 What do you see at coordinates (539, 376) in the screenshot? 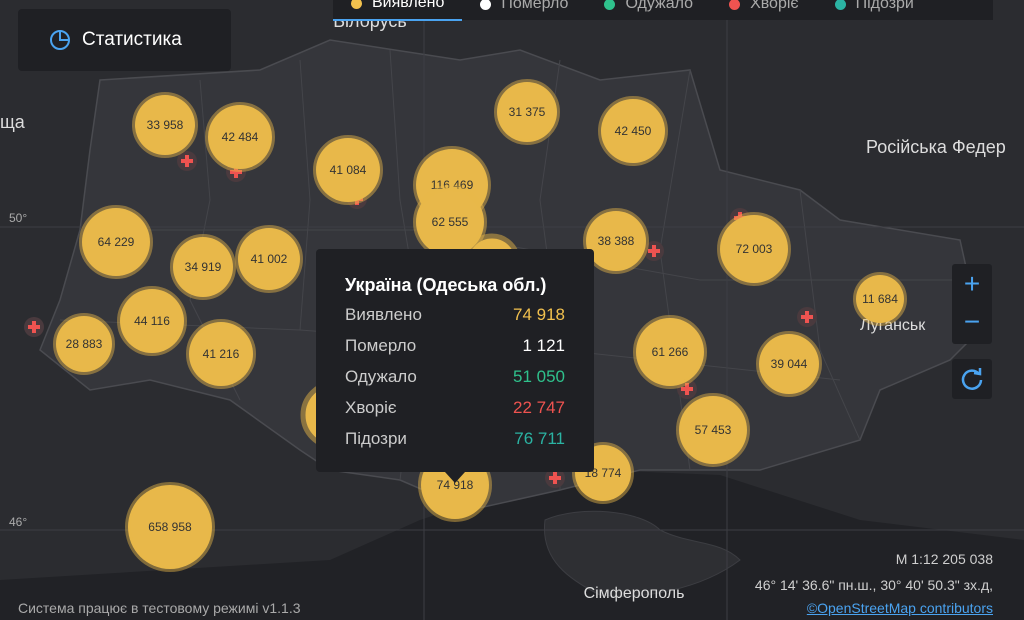
I see `row-value: 51 050` at bounding box center [539, 376].